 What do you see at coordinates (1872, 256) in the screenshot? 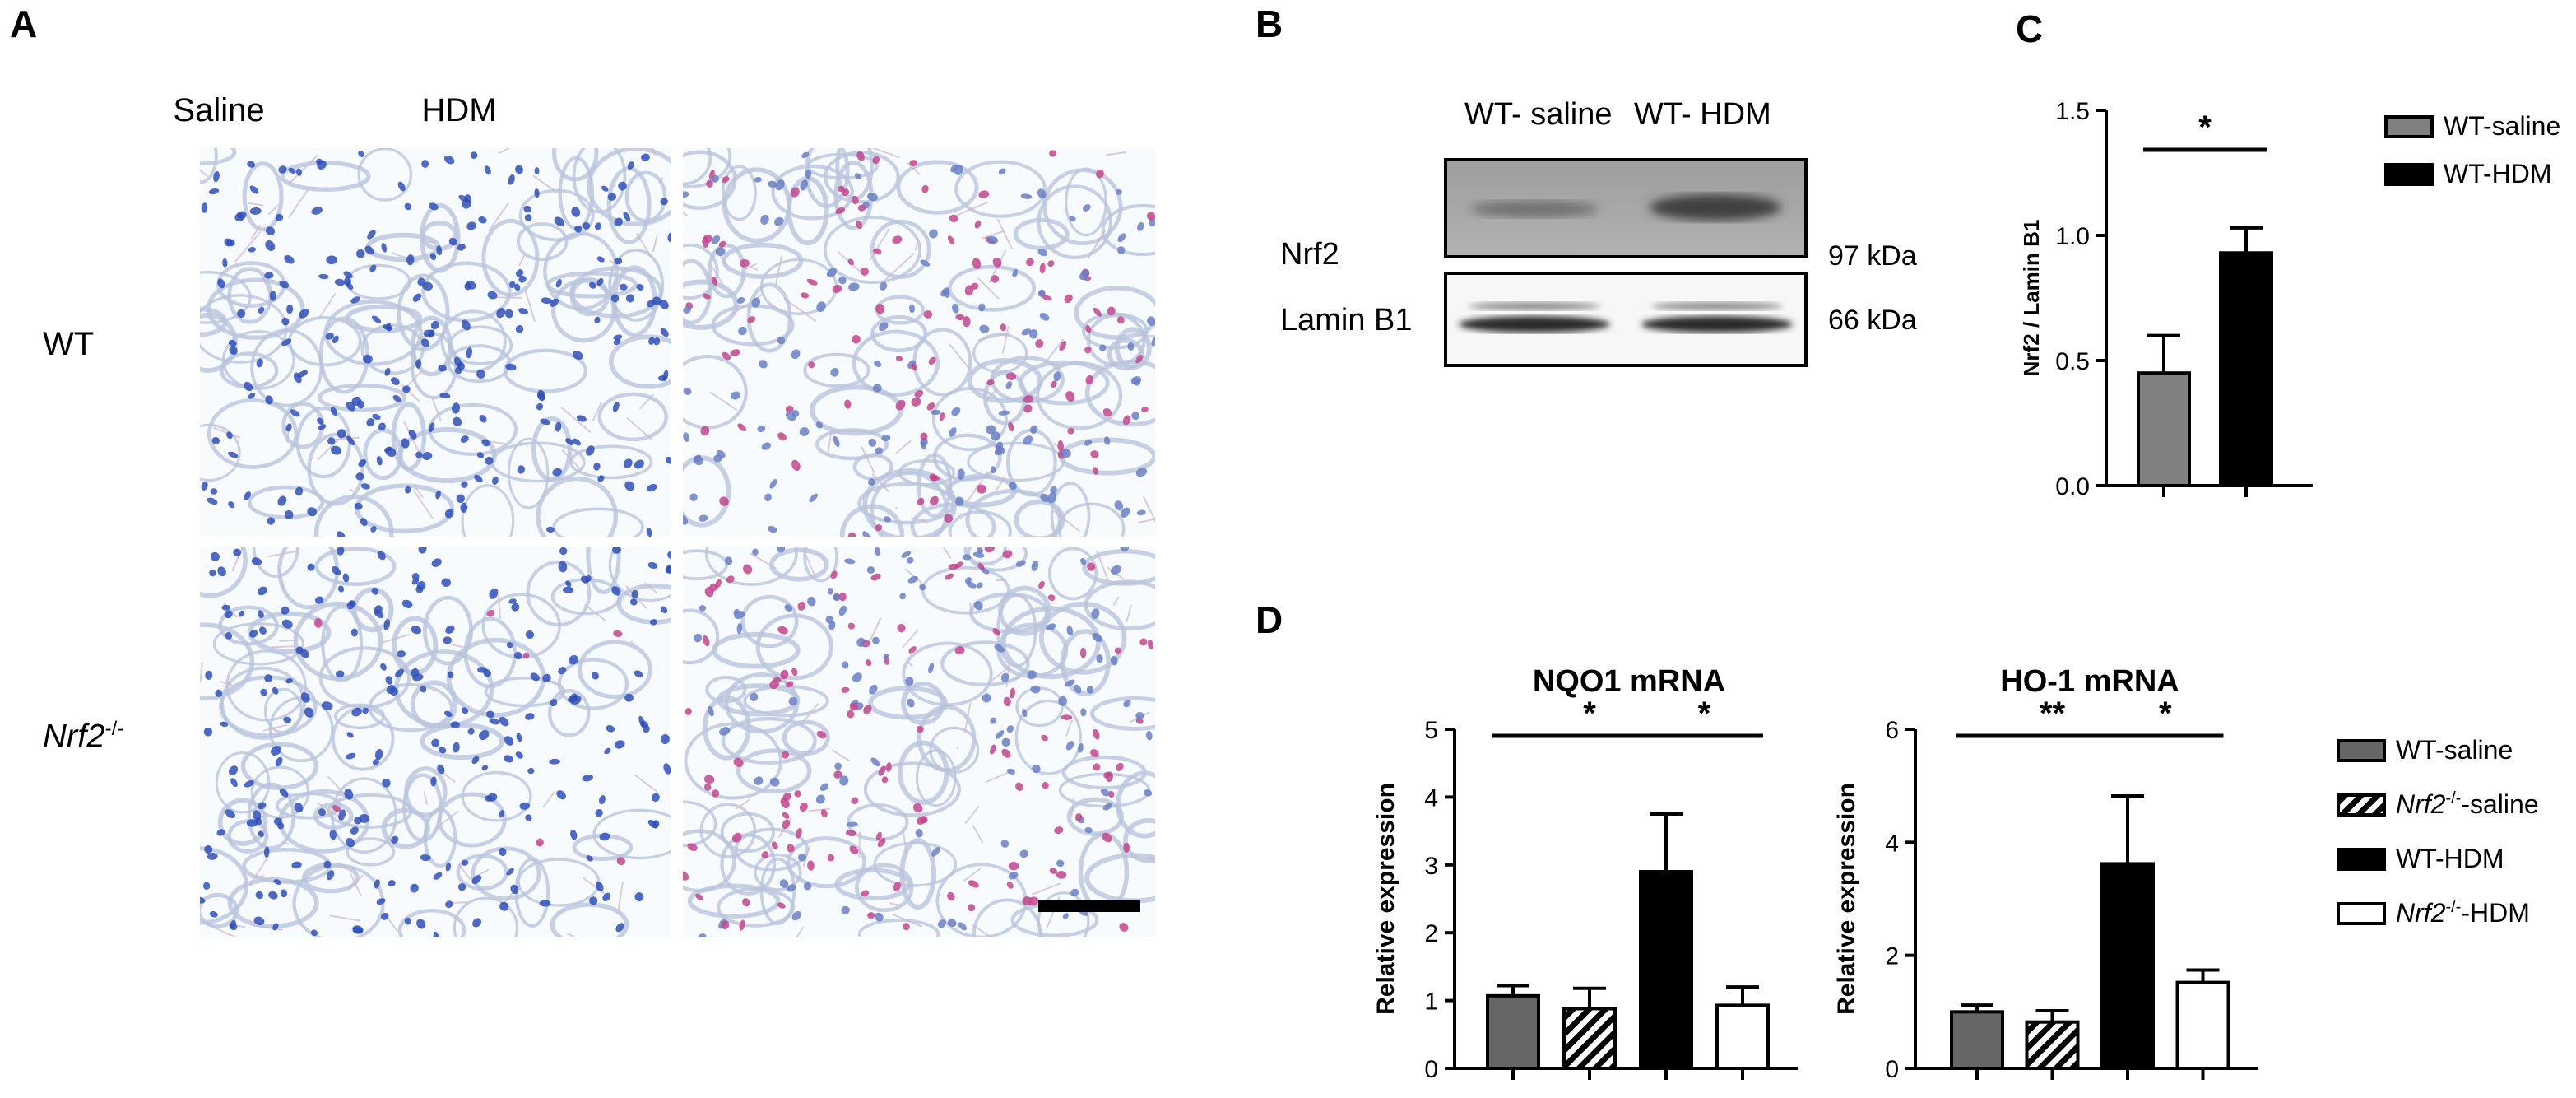
I see `kda-label-nrf2: 97 kDa` at bounding box center [1872, 256].